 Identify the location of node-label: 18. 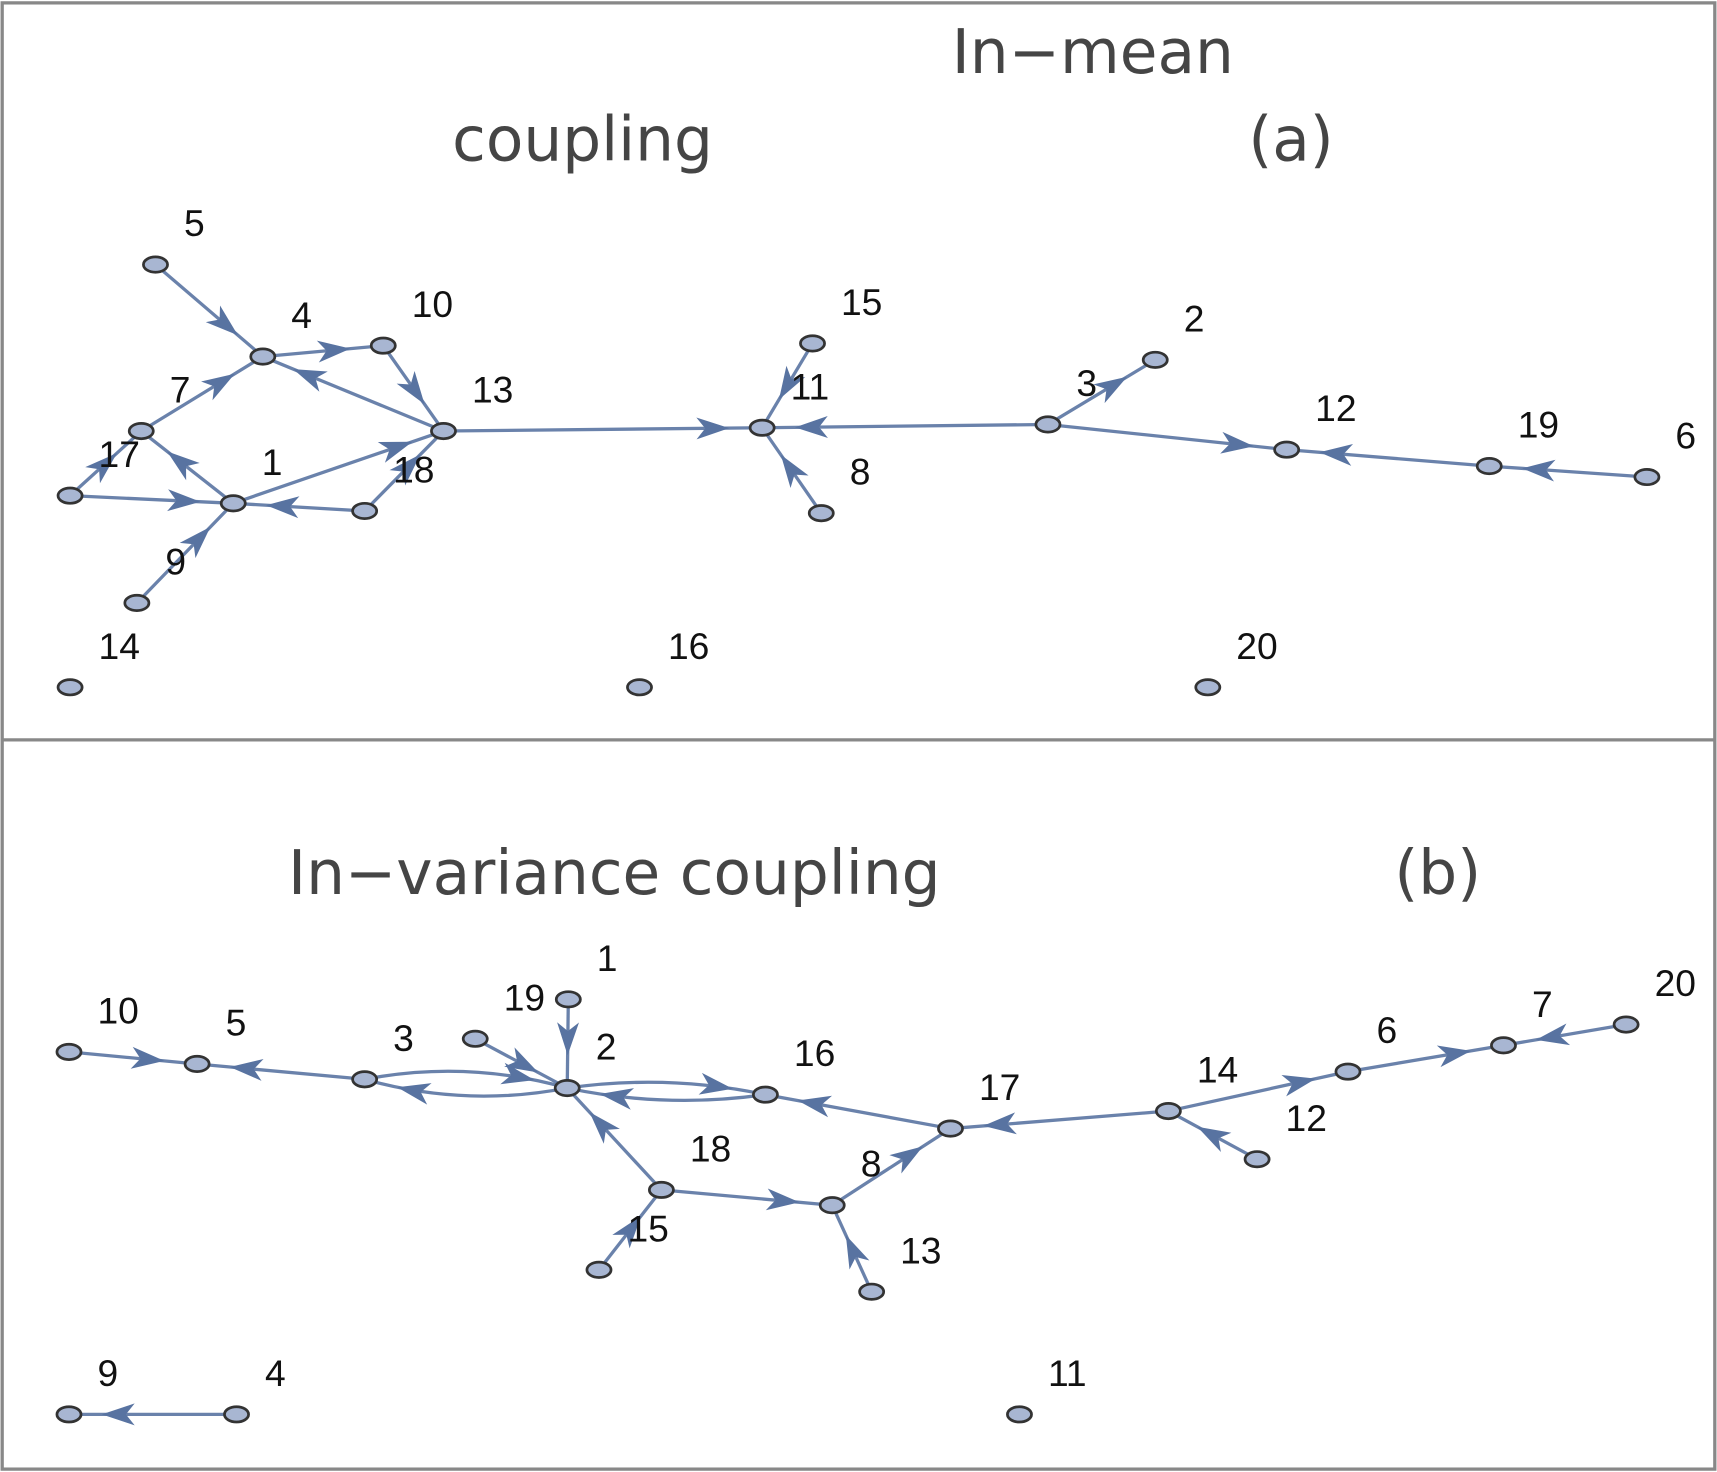
(413, 470).